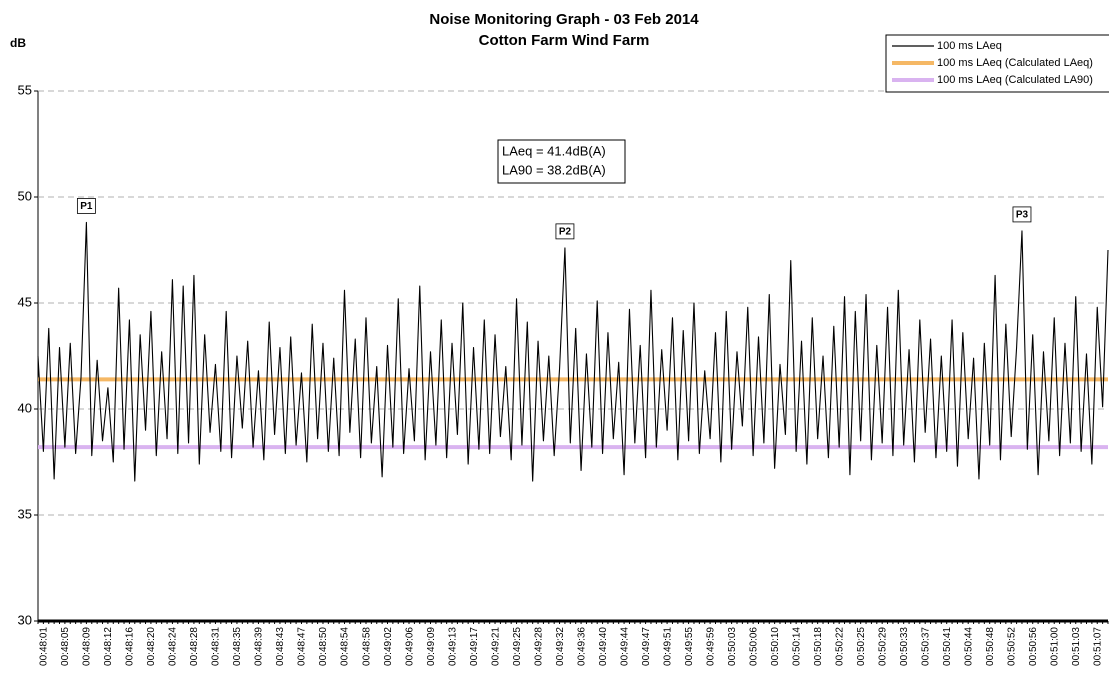 Image resolution: width=1109 pixels, height=679 pixels. What do you see at coordinates (560, 646) in the screenshot?
I see `x-tick-label: 00:49:32` at bounding box center [560, 646].